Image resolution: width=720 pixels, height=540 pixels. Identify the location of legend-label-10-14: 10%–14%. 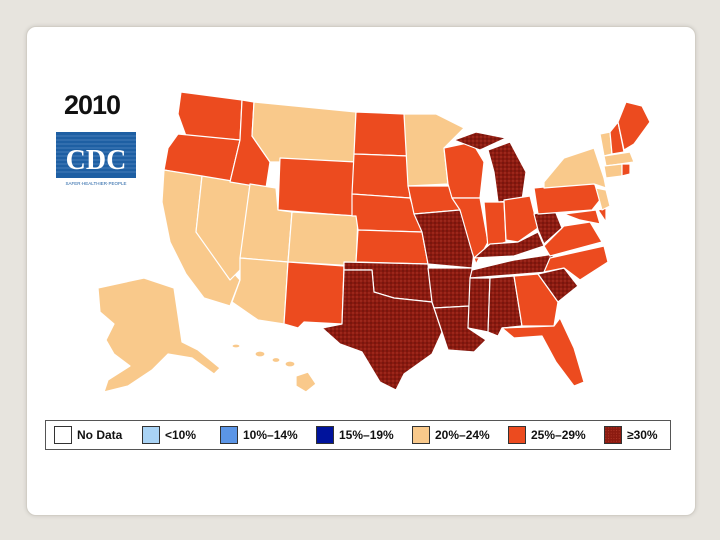
(270, 435).